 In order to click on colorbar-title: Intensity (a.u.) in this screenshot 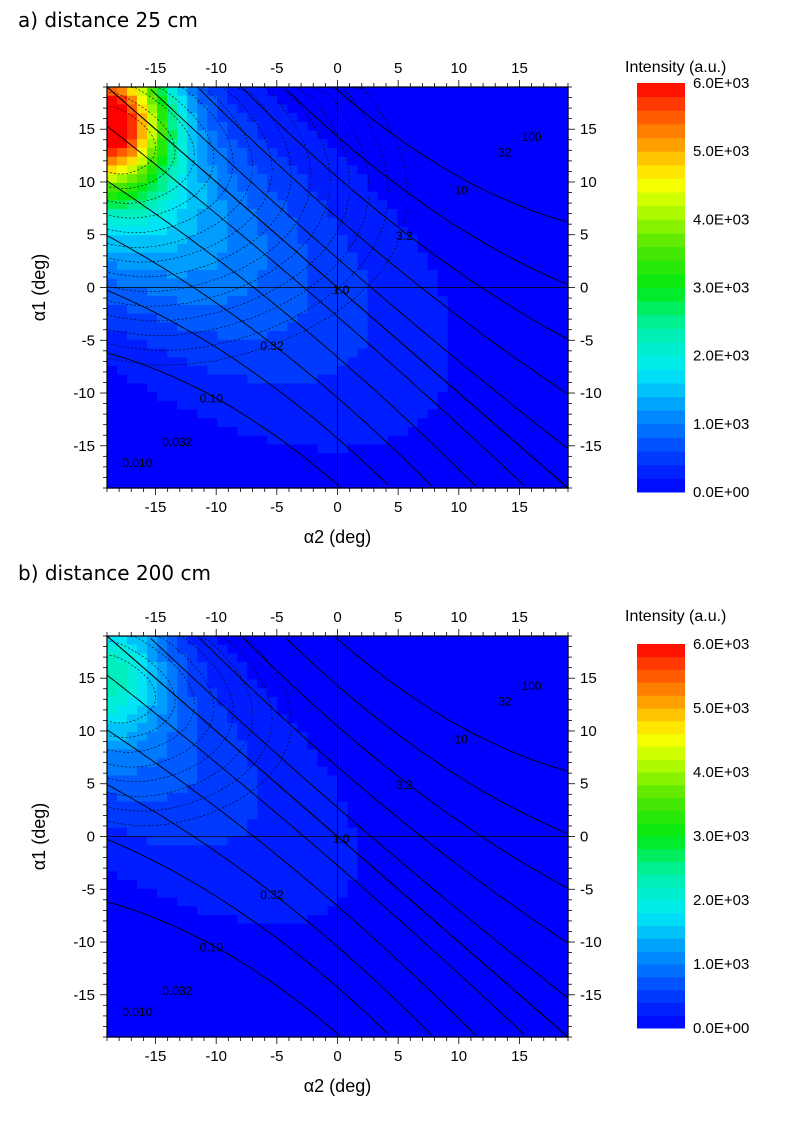, I will do `click(675, 67)`.